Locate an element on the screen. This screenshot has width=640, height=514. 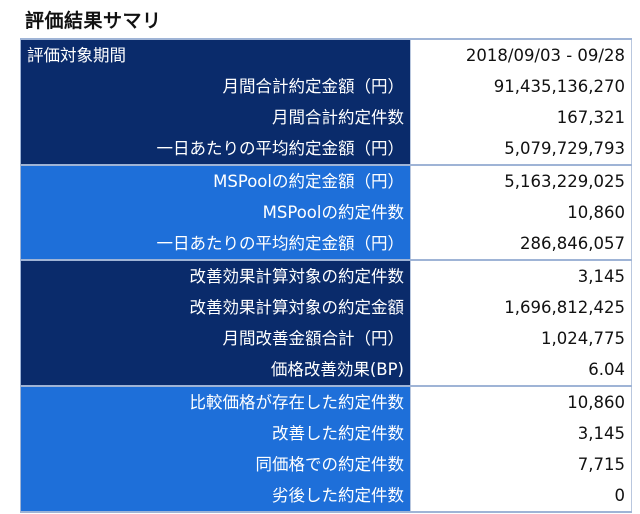
row-value: 5,079,729,793 is located at coordinates (521, 149).